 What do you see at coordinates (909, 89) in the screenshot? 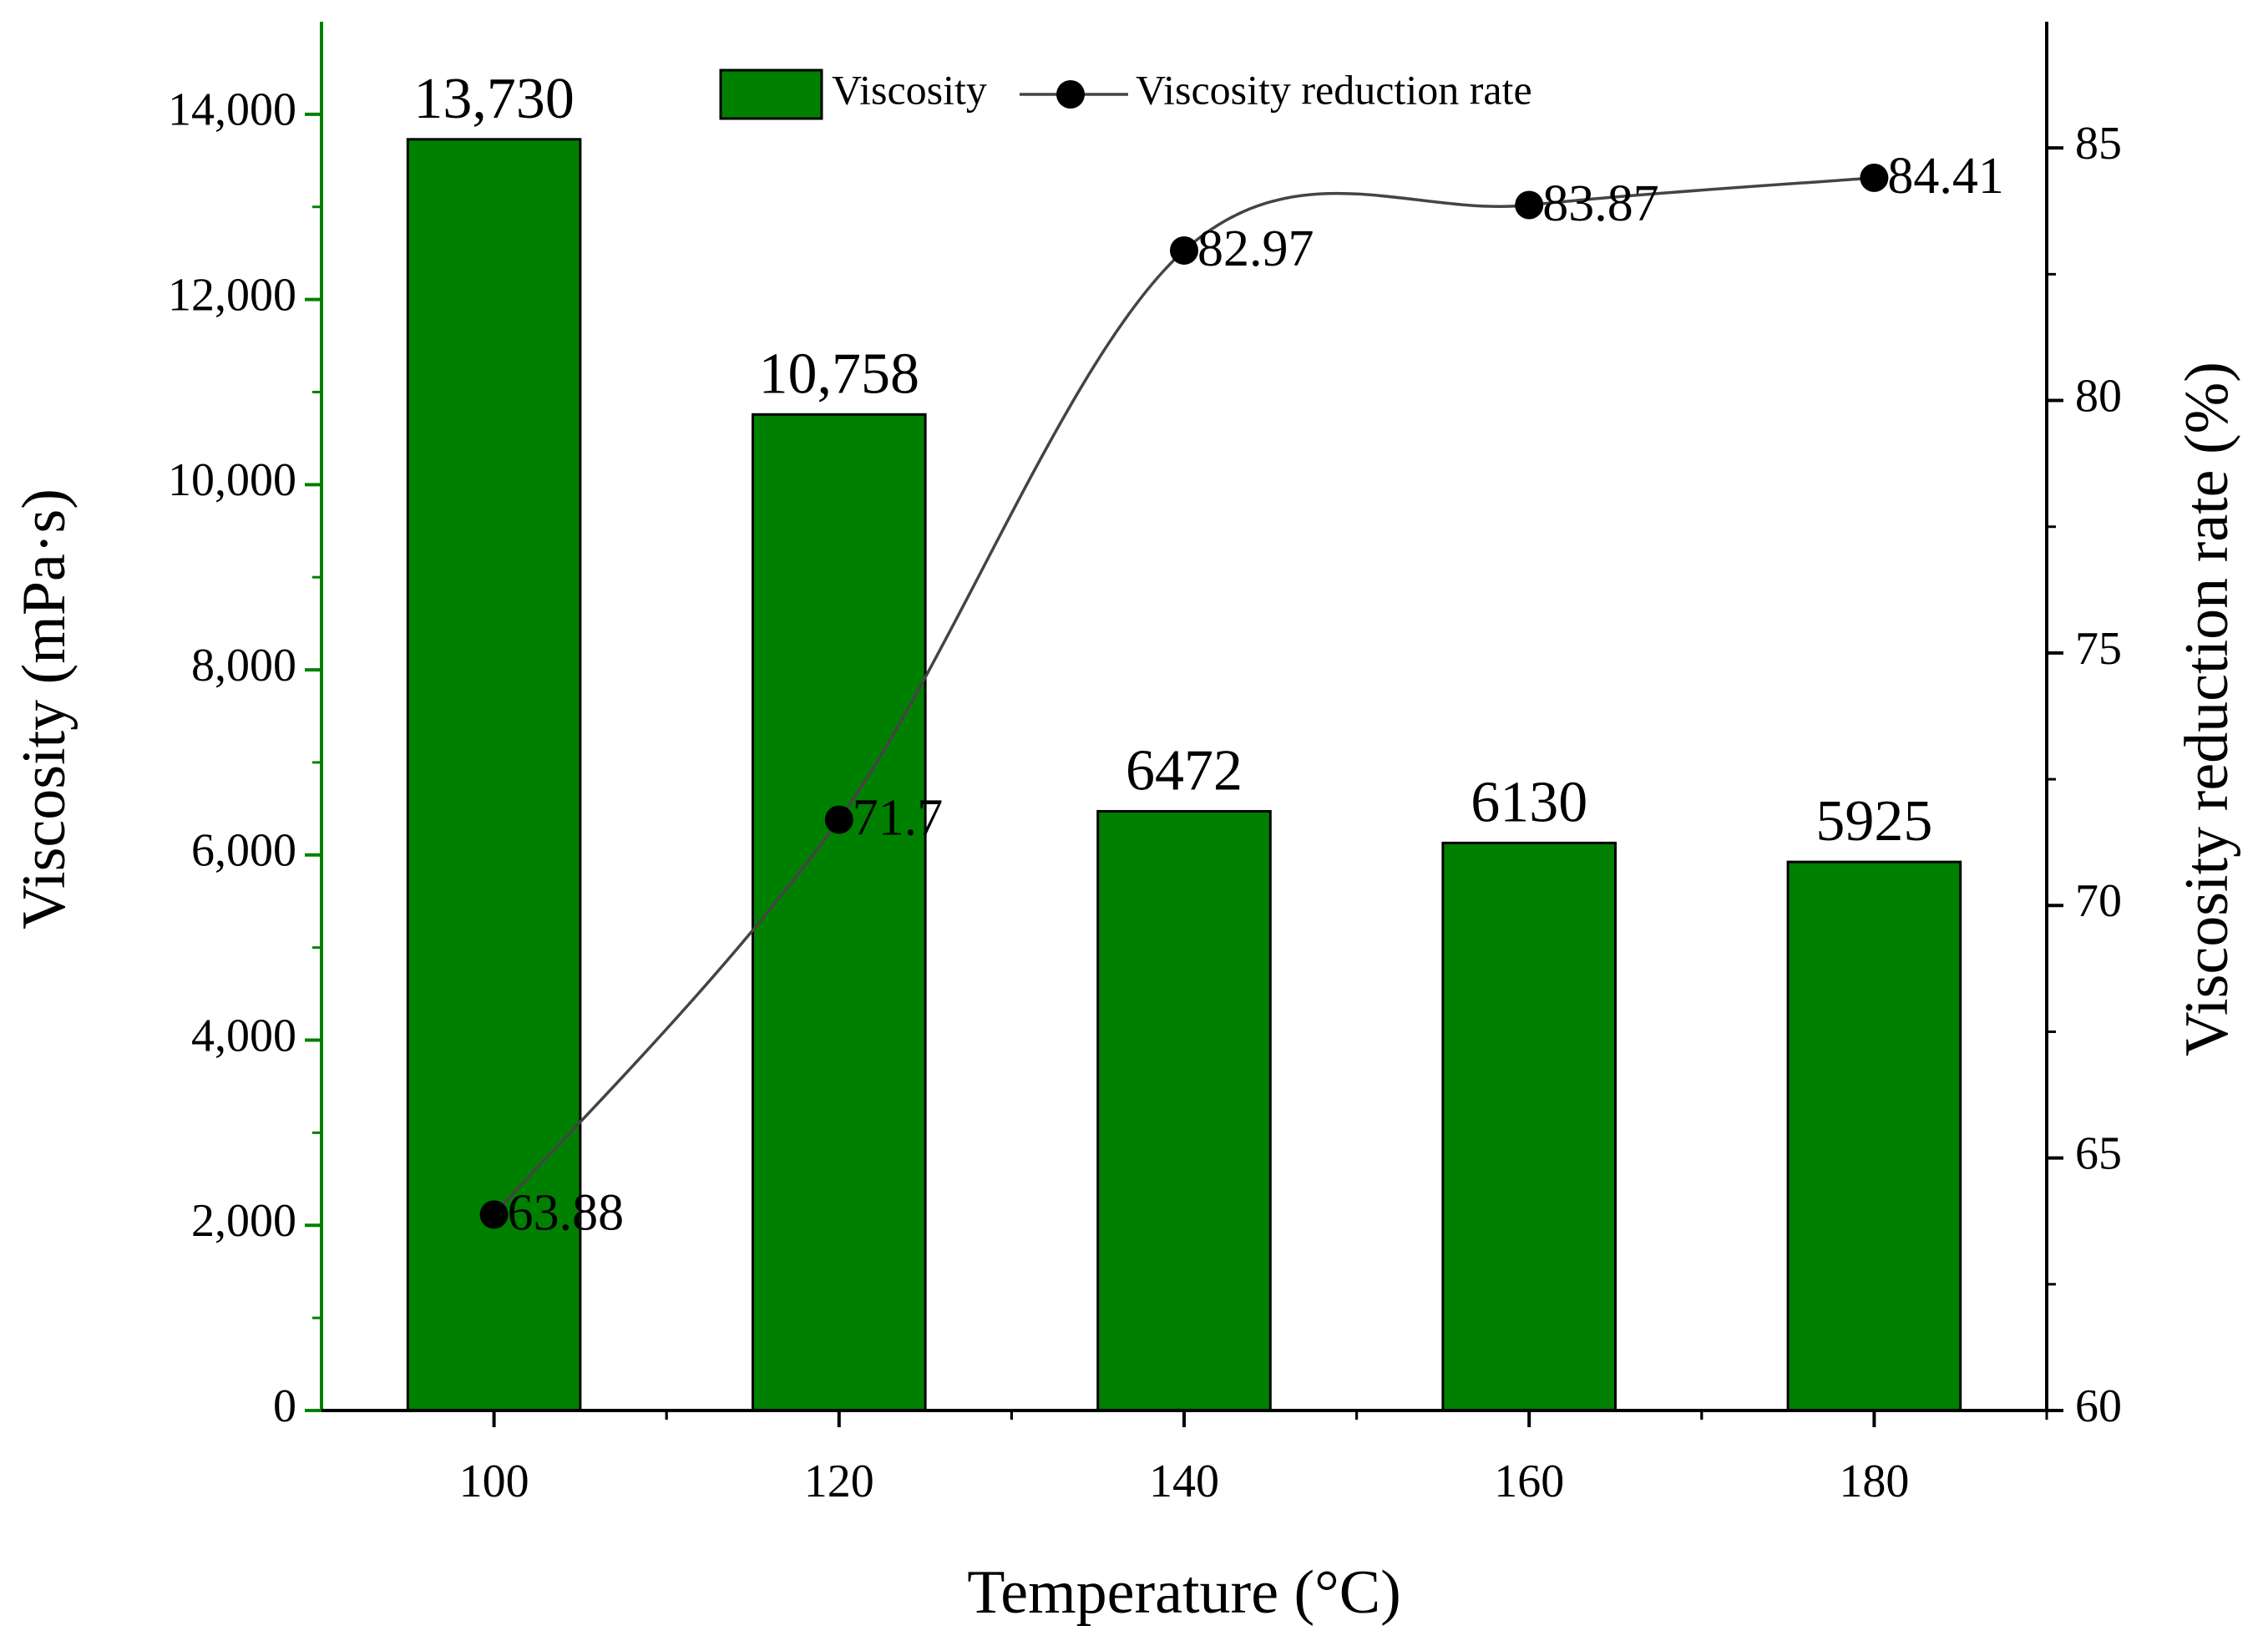
I see `legend-label: Viscosity` at bounding box center [909, 89].